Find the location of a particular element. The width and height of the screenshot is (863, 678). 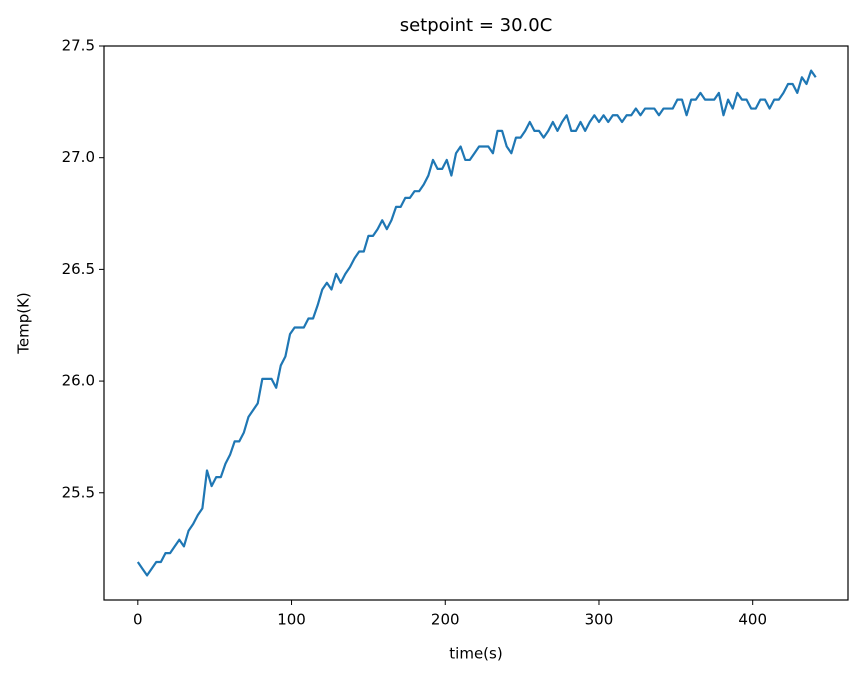

y-tick-label: 27.0 is located at coordinates (78, 157).